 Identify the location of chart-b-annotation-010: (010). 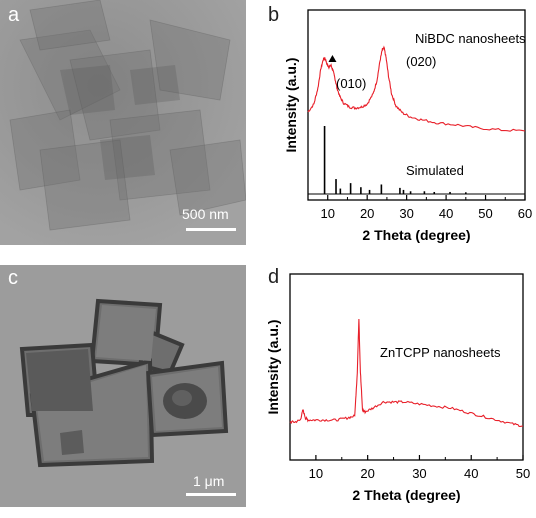
(351, 83).